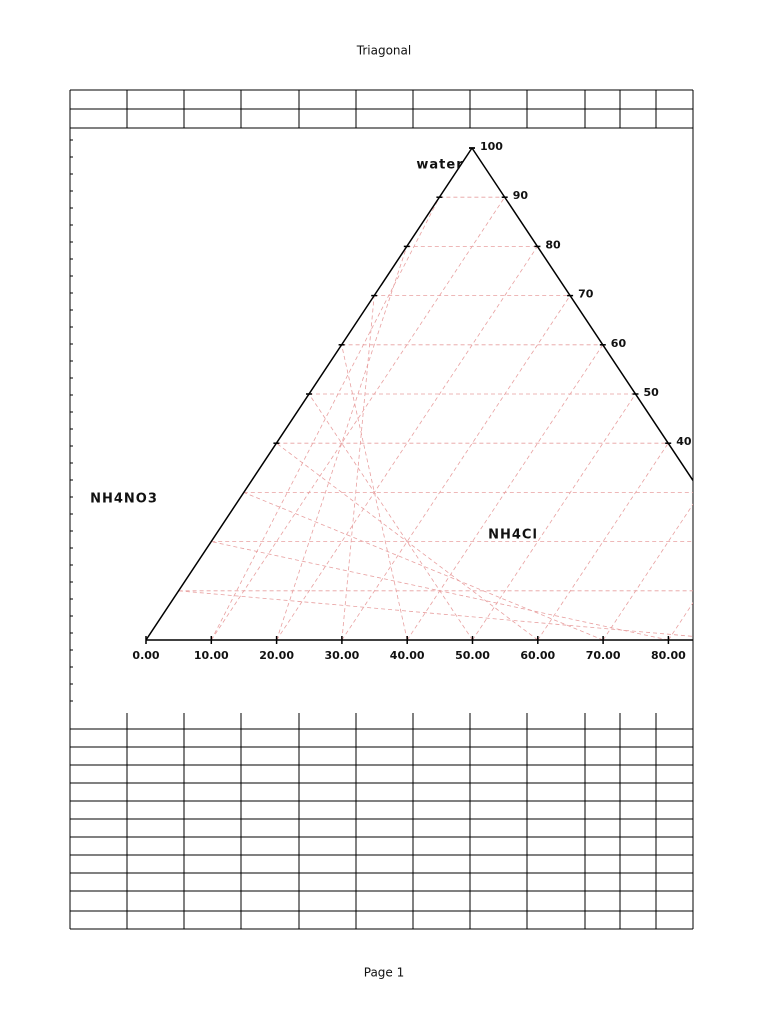 This screenshot has height=1024, width=768. Describe the element at coordinates (586, 294) in the screenshot. I see `right-tick-label: 70` at that location.